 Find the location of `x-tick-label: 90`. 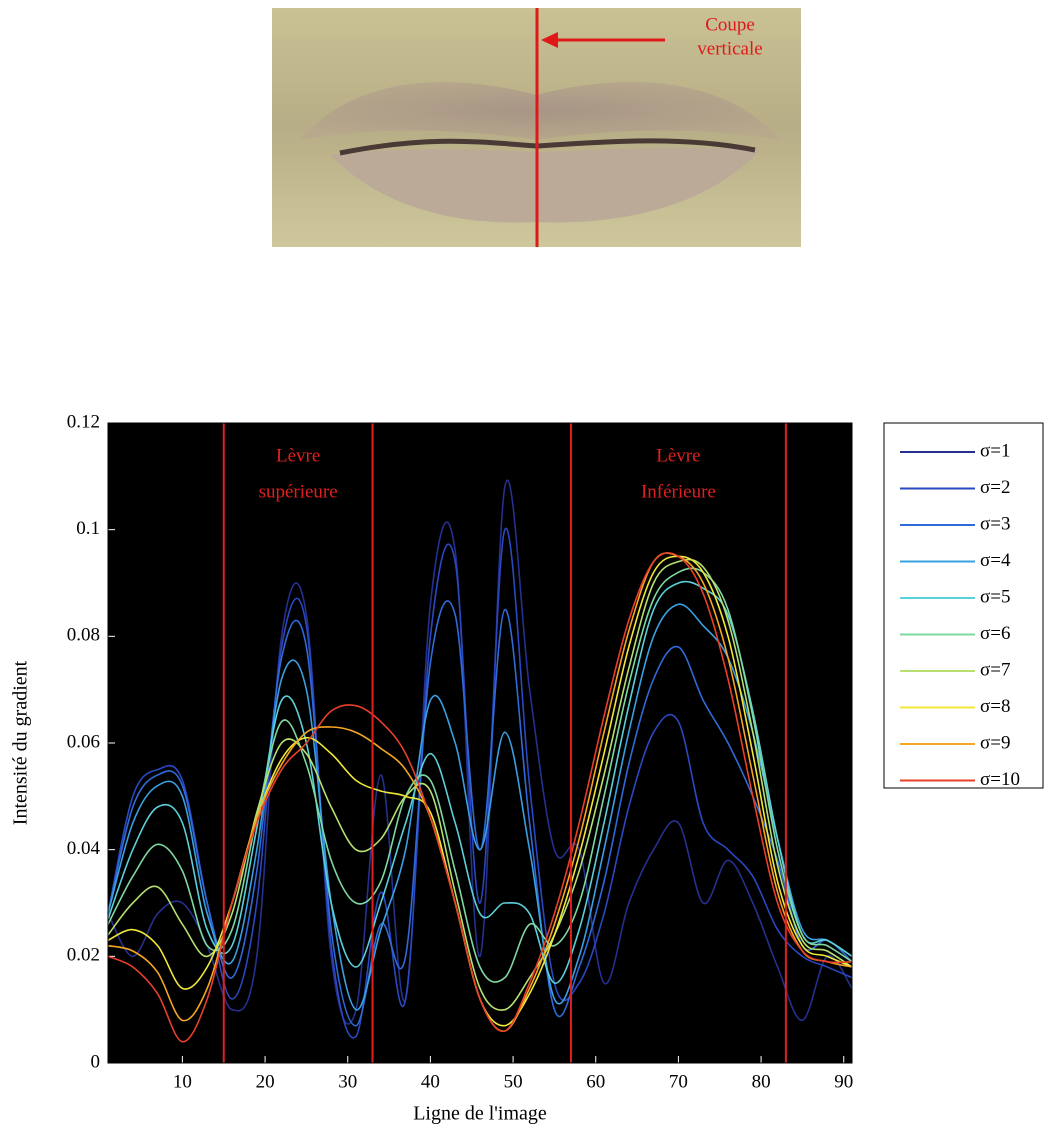

x-tick-label: 90 is located at coordinates (843, 1081).